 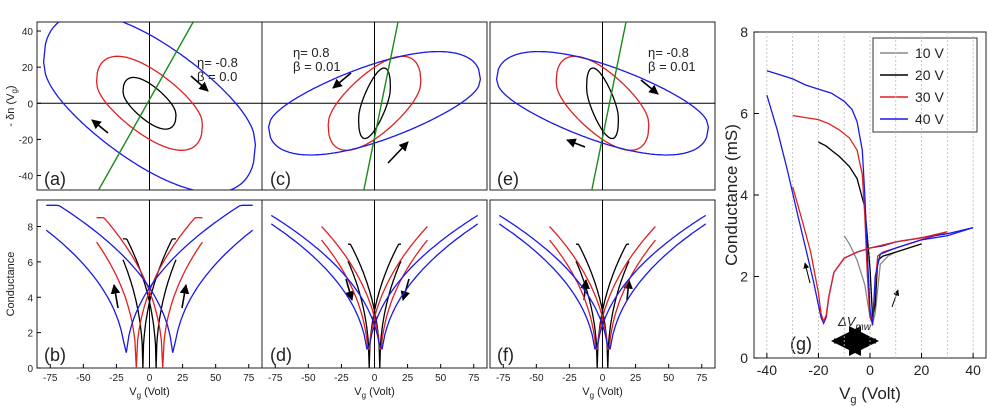 I want to click on g-xtick-label: 40, so click(x=973, y=370).